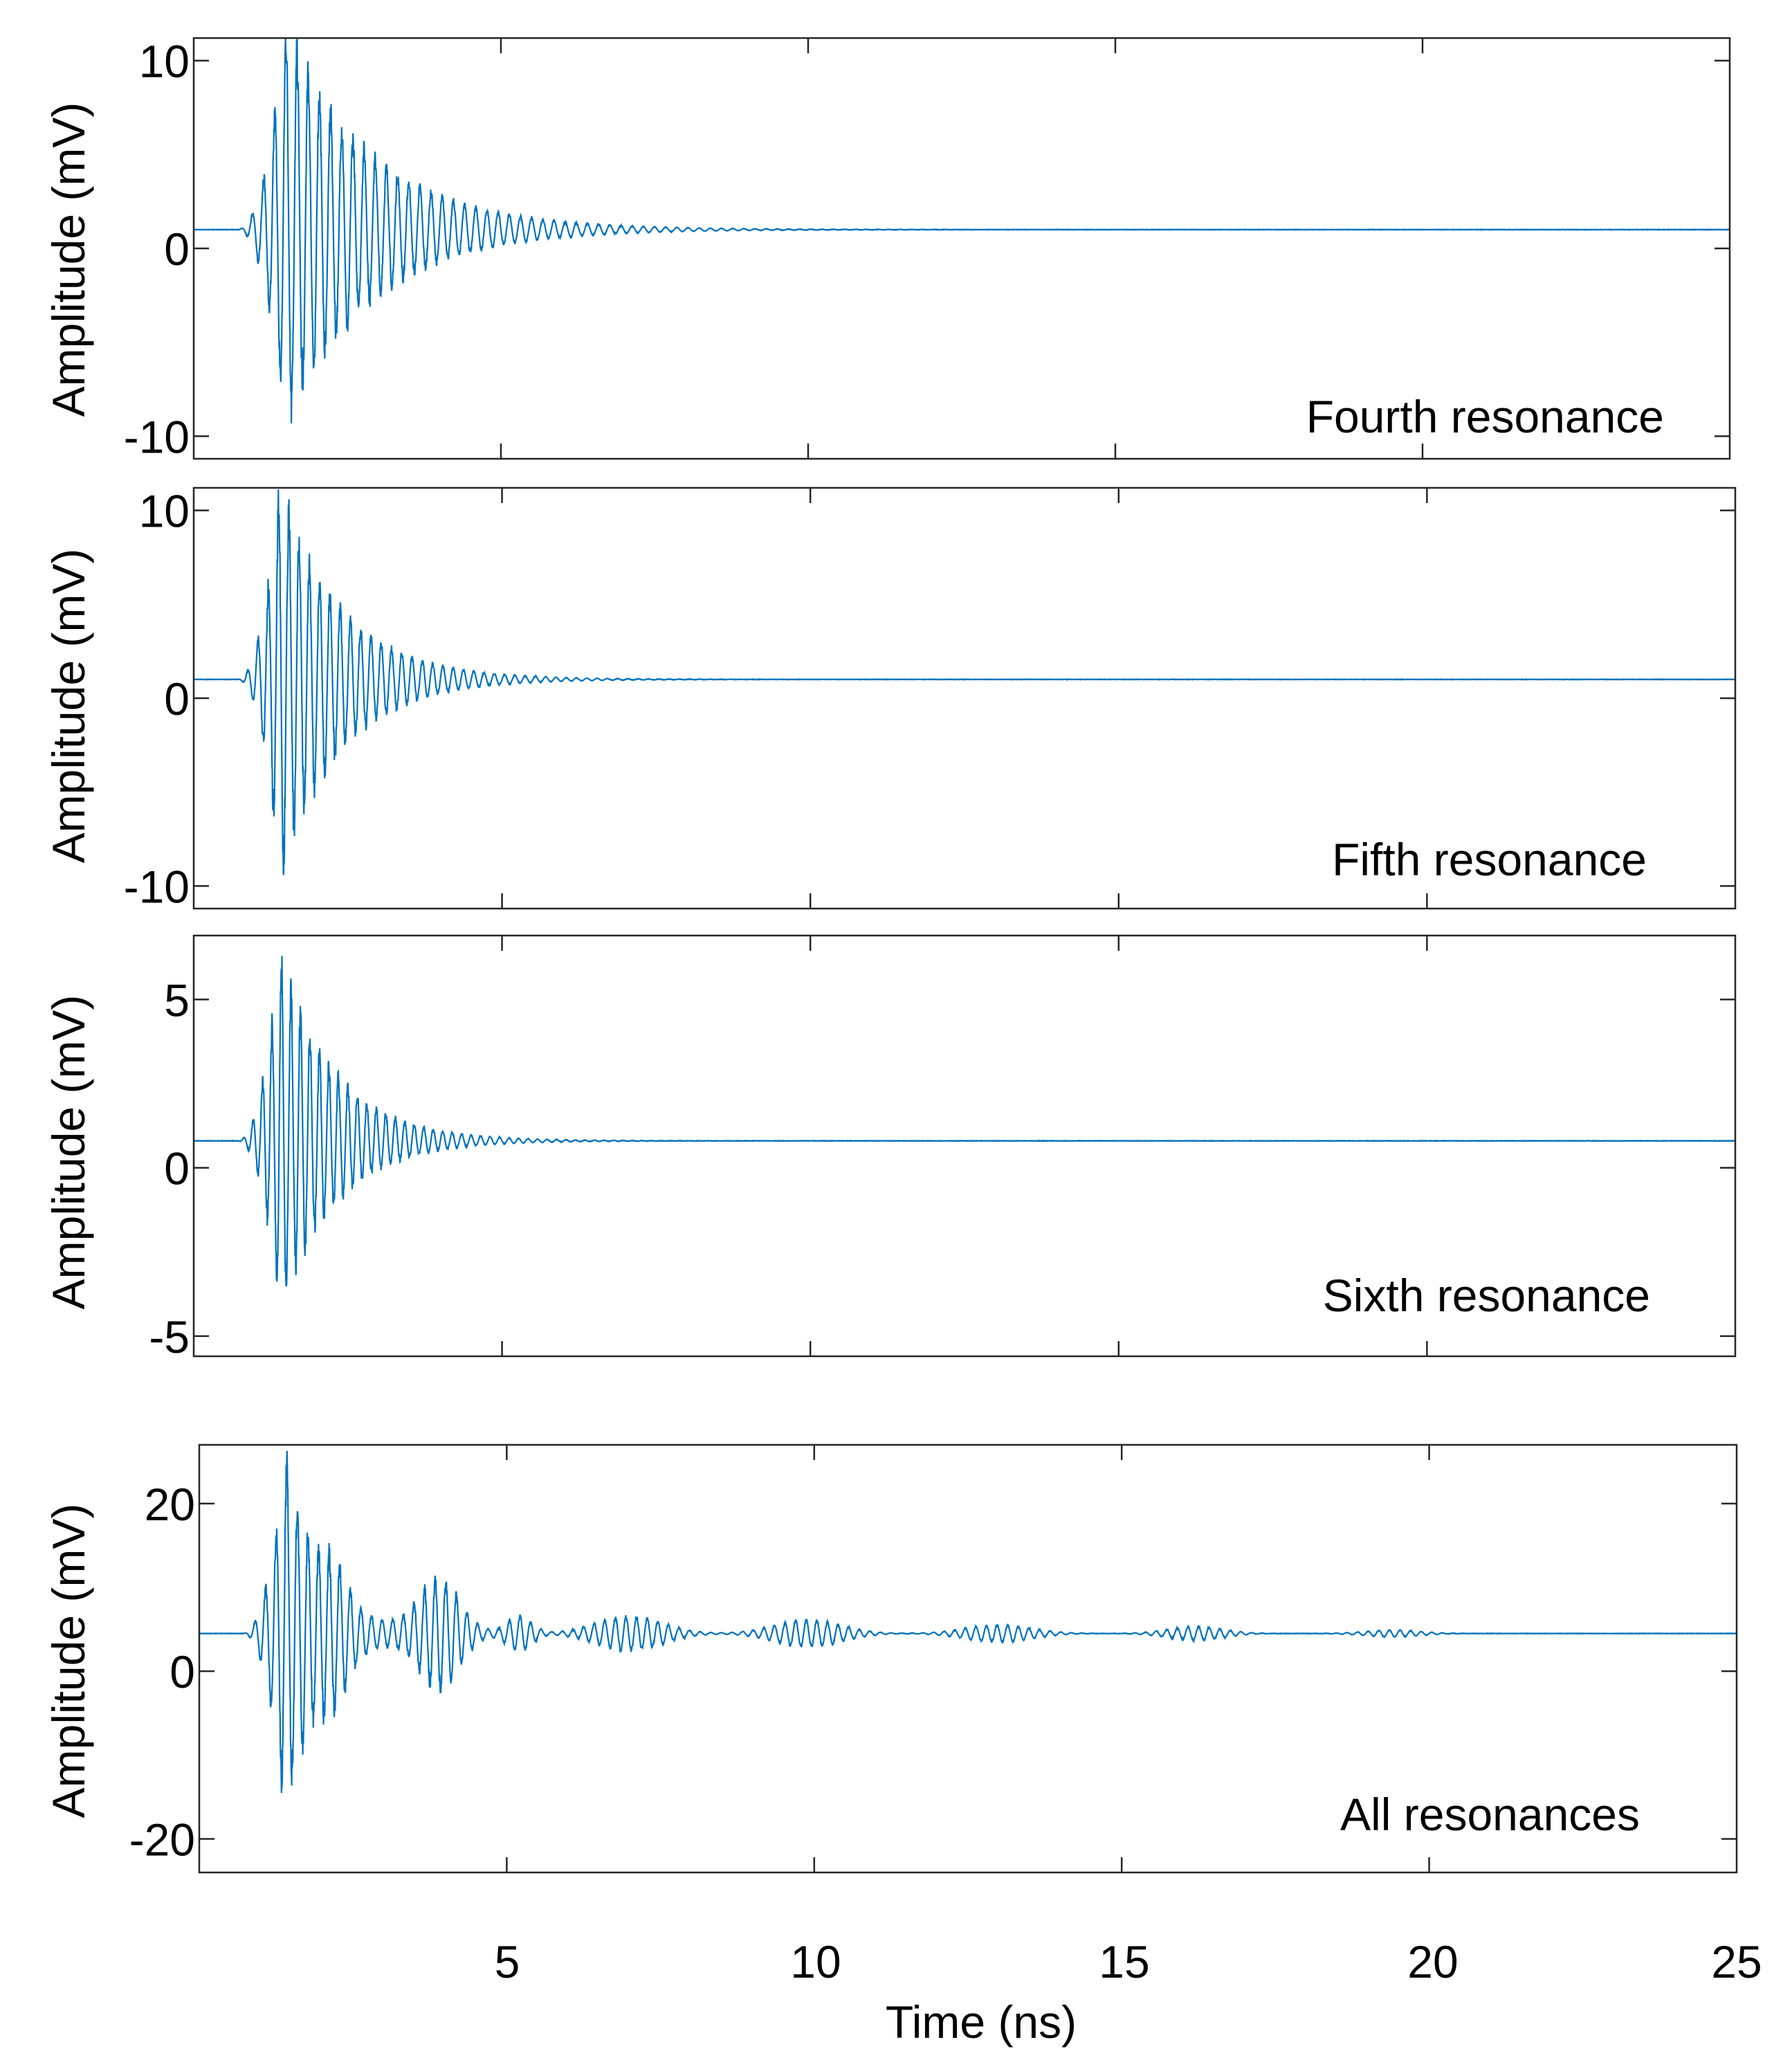  Describe the element at coordinates (1432, 1961) in the screenshot. I see `x-tick-label-20: 20` at that location.